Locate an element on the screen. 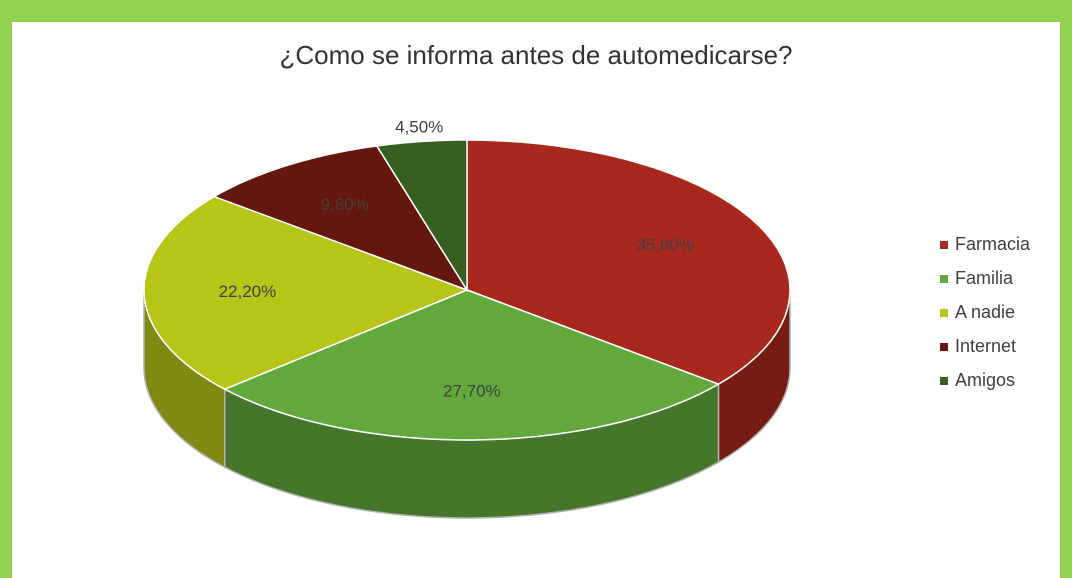 The width and height of the screenshot is (1072, 578). legend-label: Amigos is located at coordinates (985, 380).